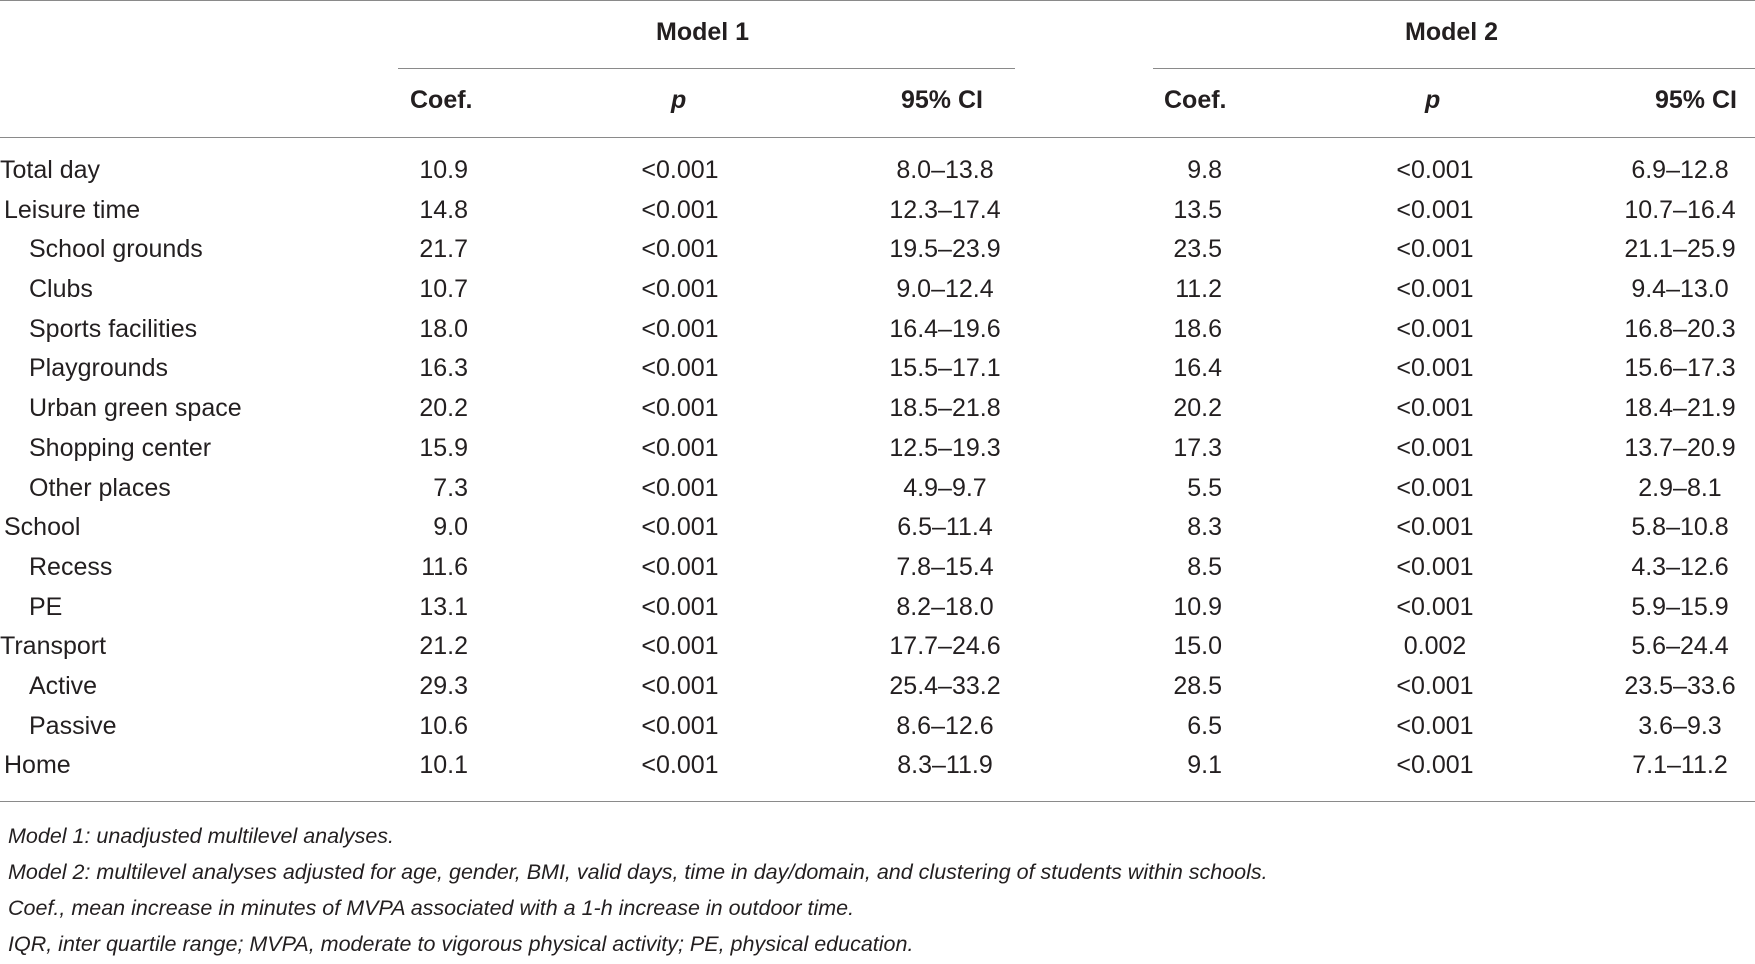  I want to click on model-2-ci: 15.6–17.3, so click(1680, 368).